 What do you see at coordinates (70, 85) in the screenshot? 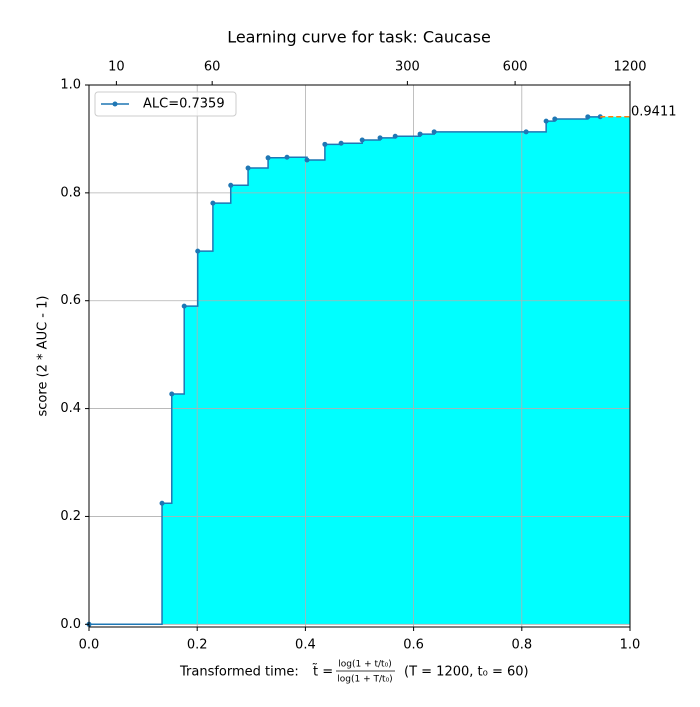
I see `y-tick-label: 1.0` at bounding box center [70, 85].